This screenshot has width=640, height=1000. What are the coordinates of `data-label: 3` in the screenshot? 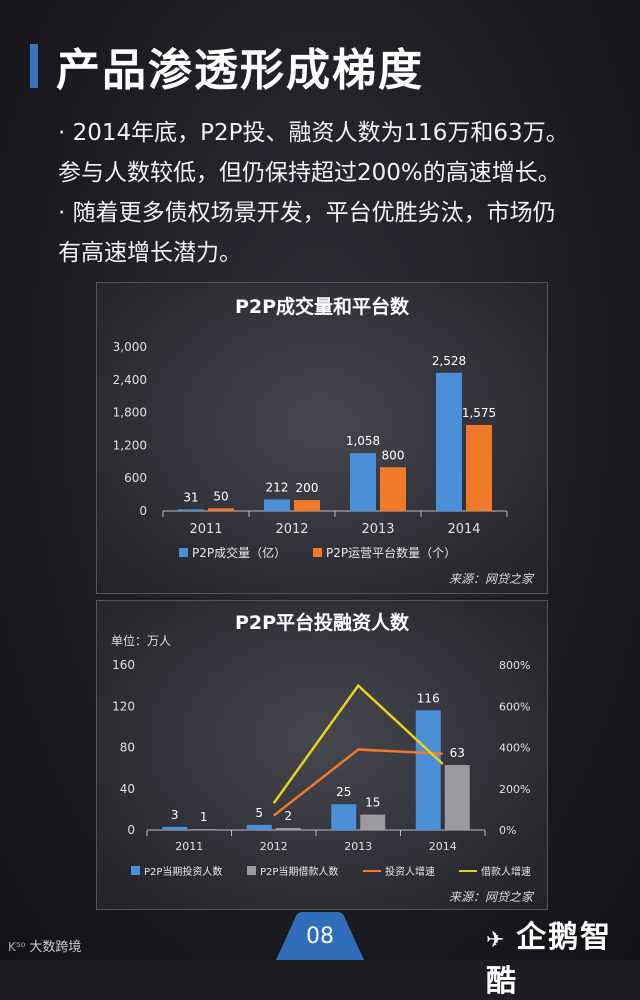 It's located at (175, 815).